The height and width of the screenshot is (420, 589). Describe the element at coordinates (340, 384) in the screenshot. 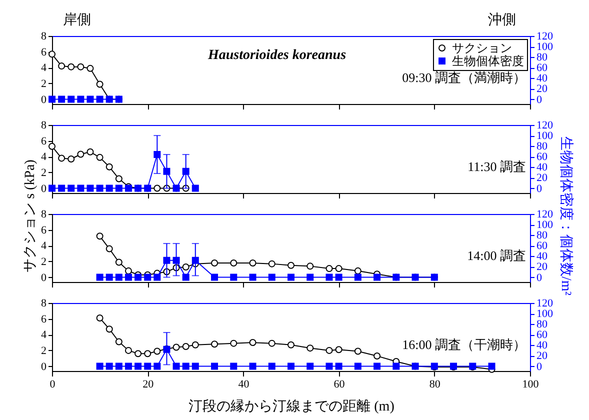

I see `x-tick-label: 60` at that location.